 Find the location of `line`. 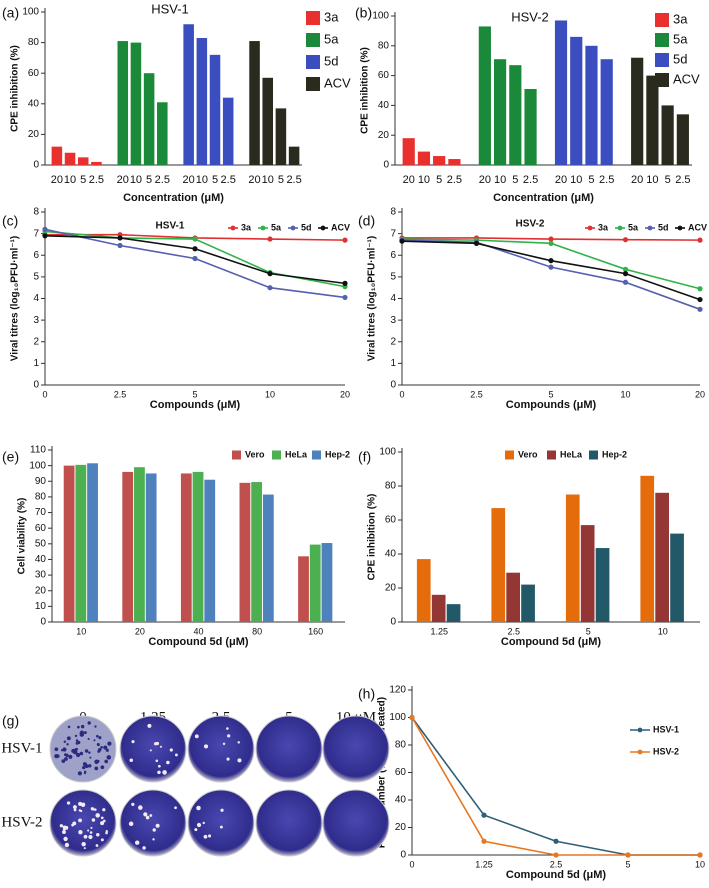

line is located at coordinates (551, 264).